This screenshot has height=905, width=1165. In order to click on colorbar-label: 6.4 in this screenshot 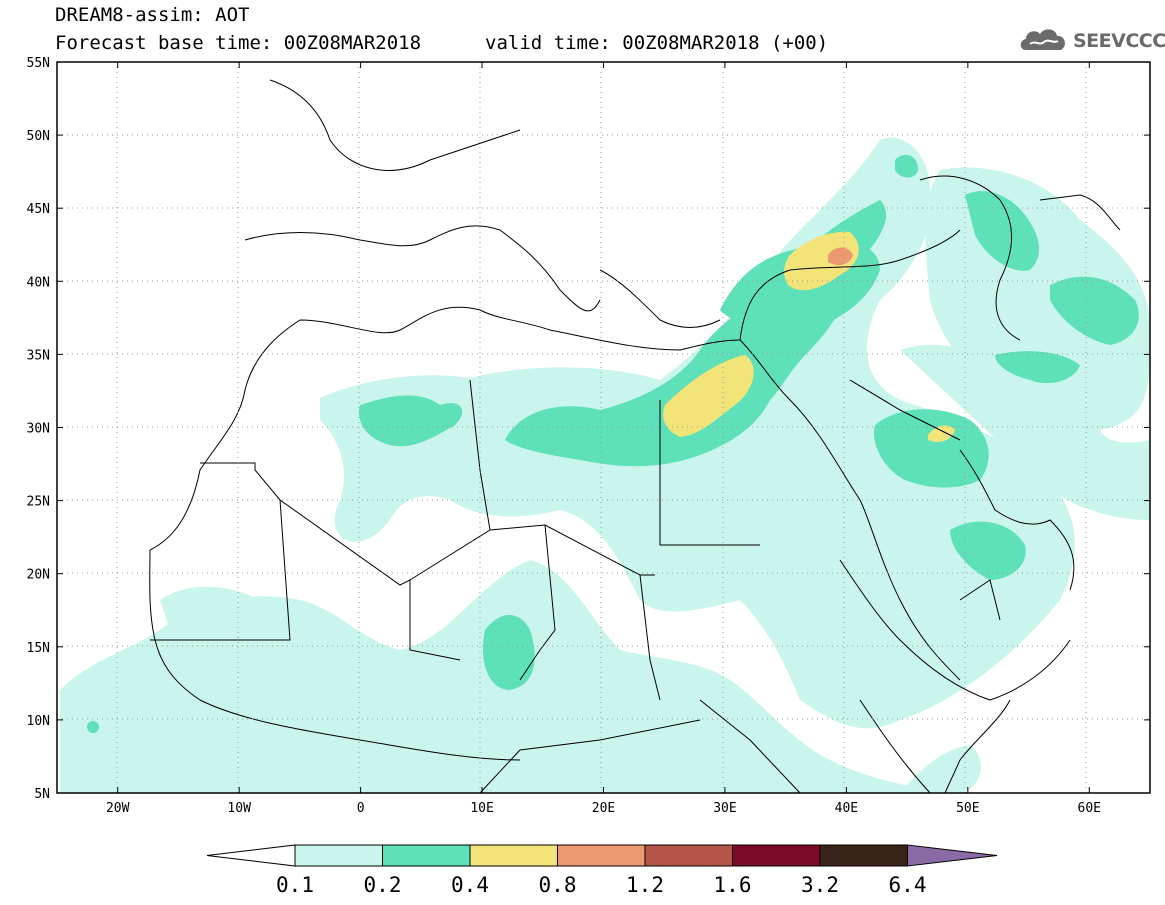, I will do `click(907, 885)`.